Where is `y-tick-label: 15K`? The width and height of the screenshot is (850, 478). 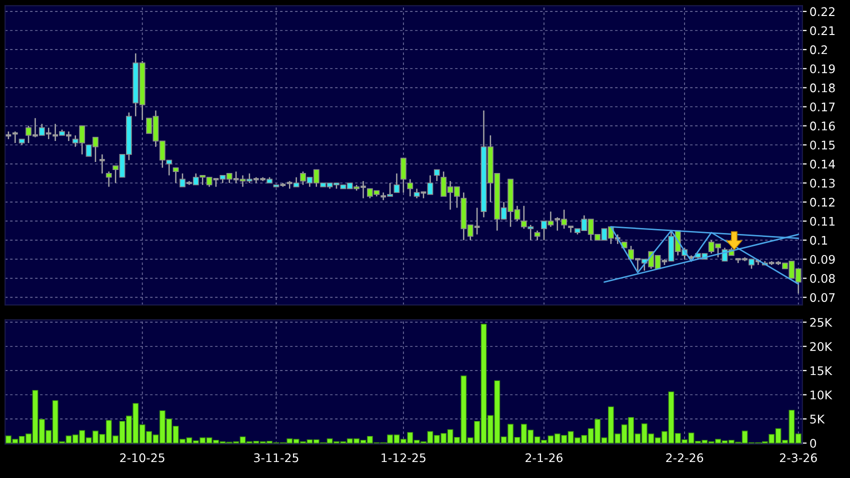 y-tick-label: 15K is located at coordinates (821, 371).